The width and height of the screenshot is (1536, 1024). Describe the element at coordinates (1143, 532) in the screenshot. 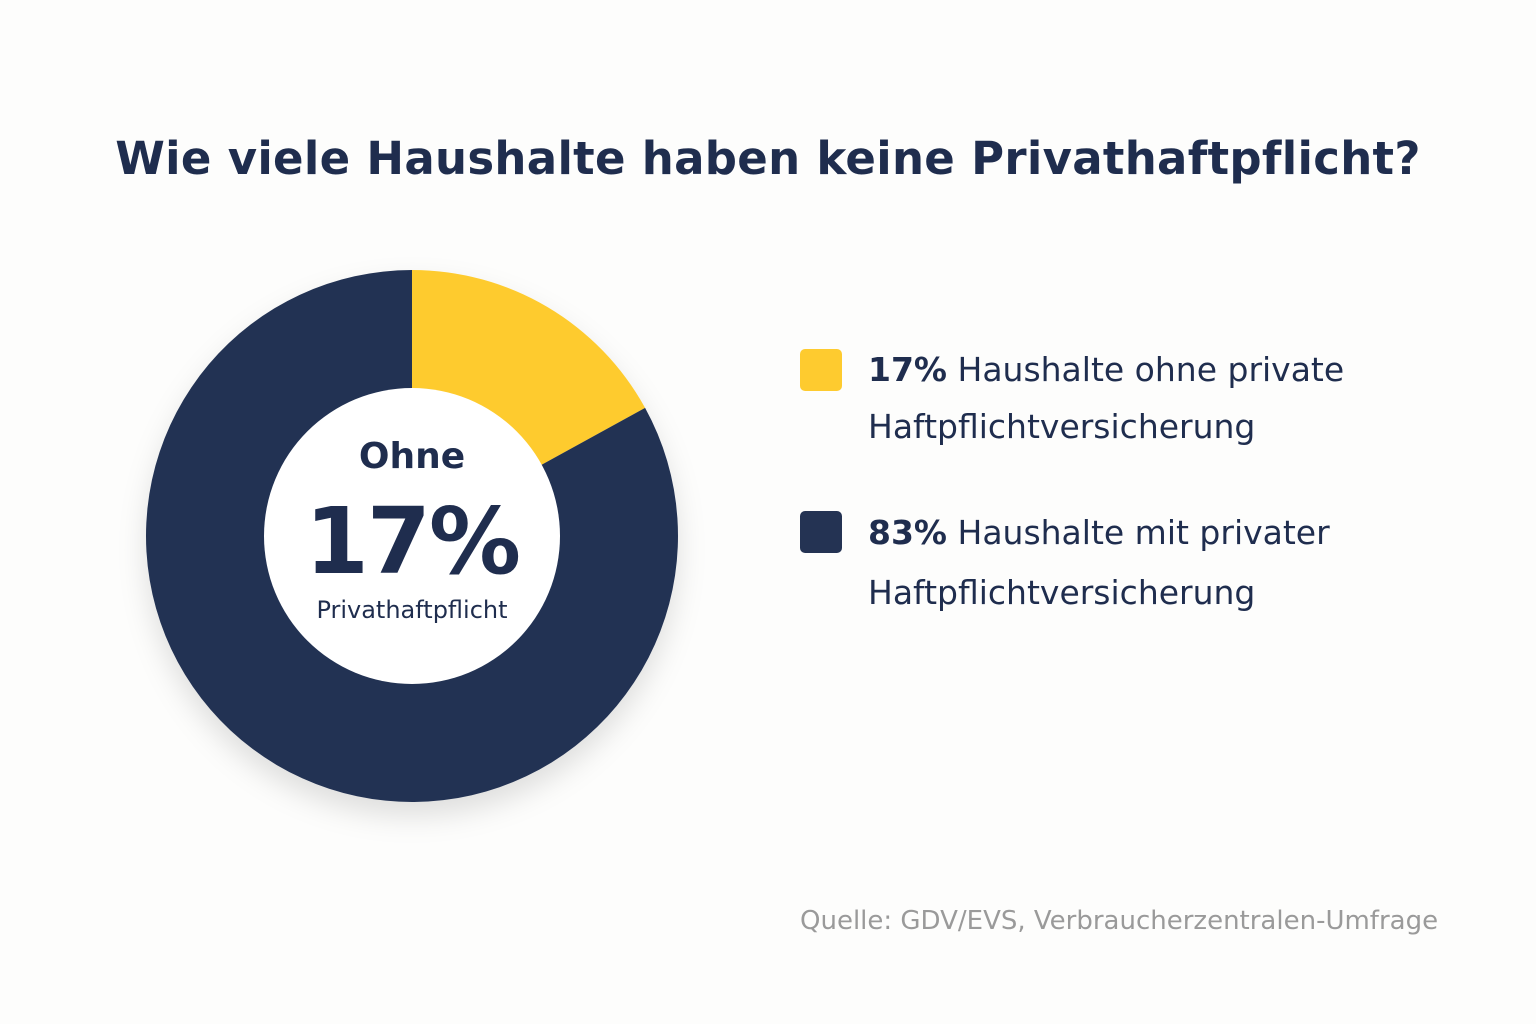

I see `legend-line1: Haushalte mit privater` at that location.